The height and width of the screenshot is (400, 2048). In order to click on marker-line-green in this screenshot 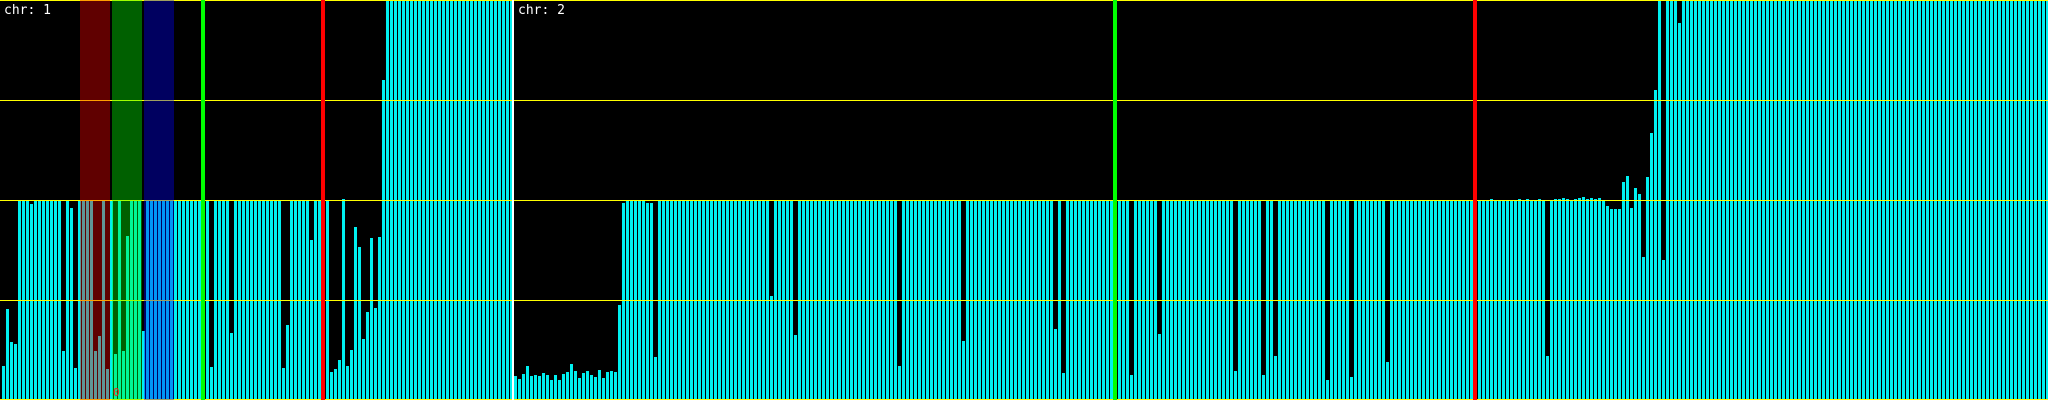, I will do `click(203, 200)`.